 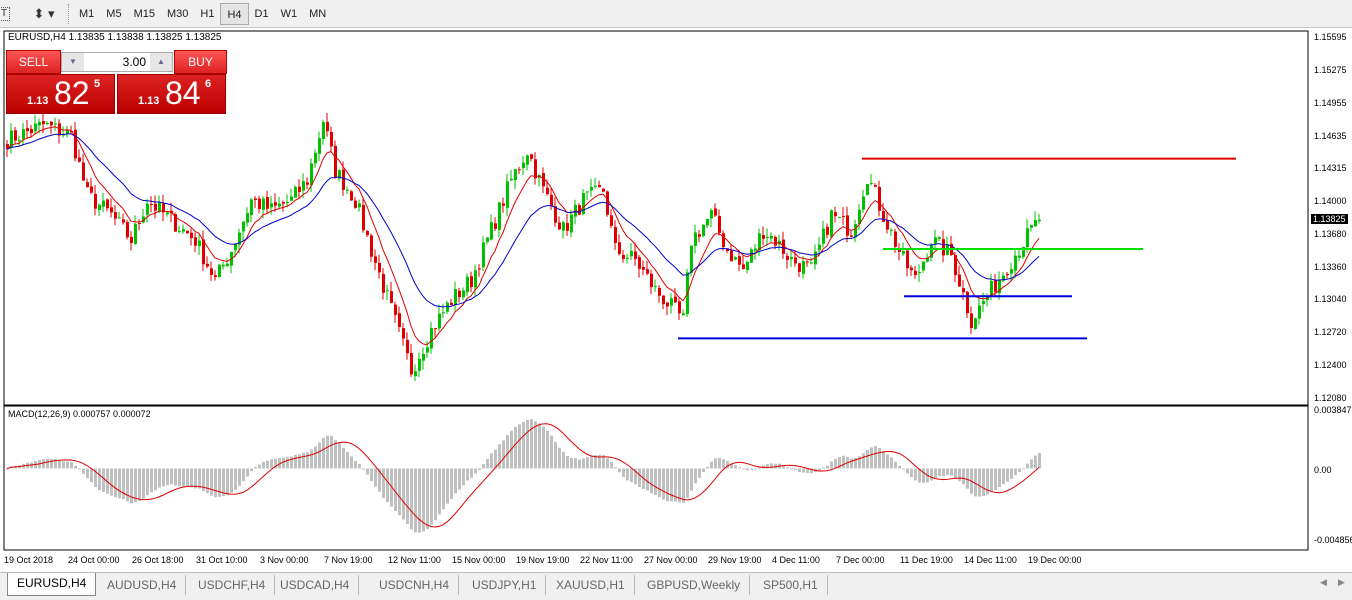 What do you see at coordinates (543, 560) in the screenshot?
I see `time-tick: 19 Nov 19:00` at bounding box center [543, 560].